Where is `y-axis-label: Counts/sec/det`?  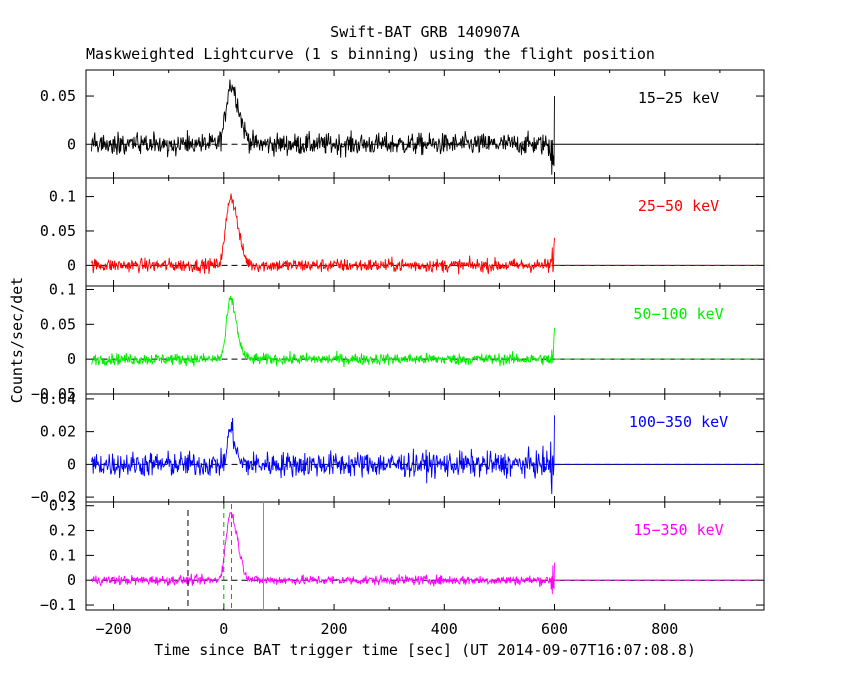 y-axis-label: Counts/sec/det is located at coordinates (17, 340).